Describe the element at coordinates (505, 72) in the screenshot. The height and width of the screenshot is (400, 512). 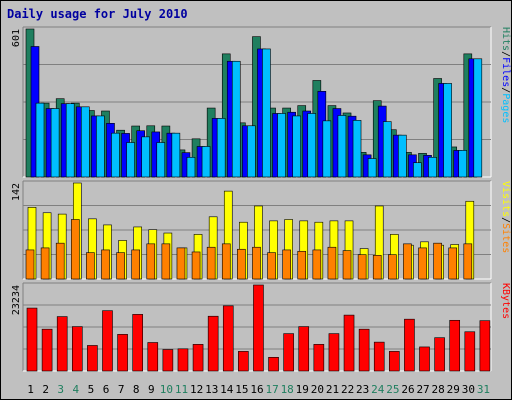
I see `side-label-files: Files` at that location.